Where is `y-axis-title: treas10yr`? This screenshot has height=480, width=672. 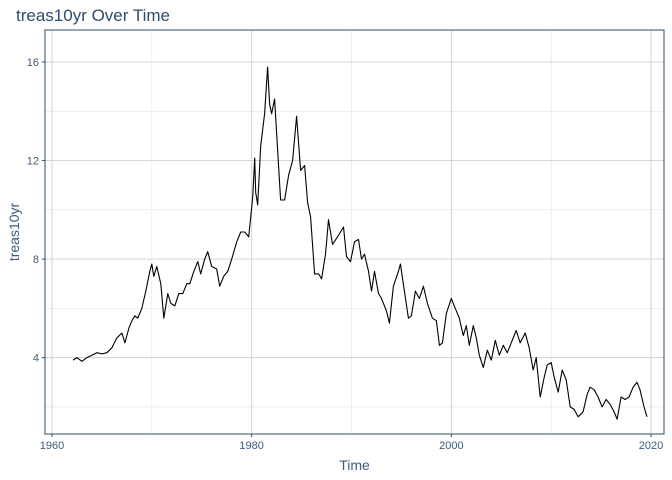
y-axis-title: treas10yr is located at coordinates (14, 231).